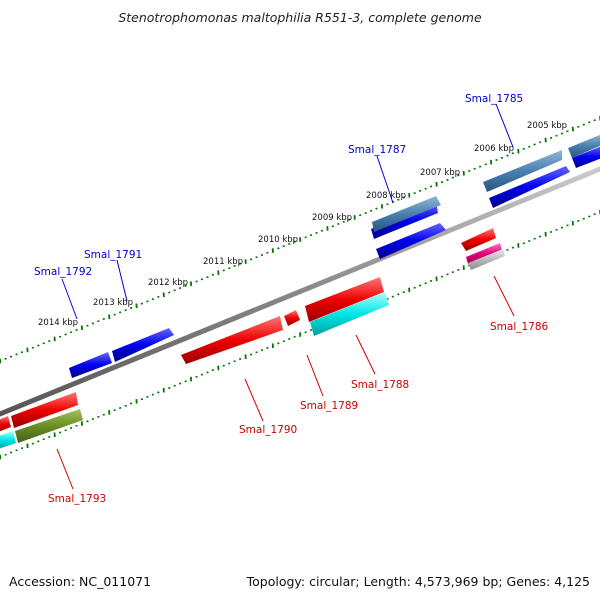 This screenshot has width=600, height=600. I want to click on gene-cyan-left, so click(8, 440).